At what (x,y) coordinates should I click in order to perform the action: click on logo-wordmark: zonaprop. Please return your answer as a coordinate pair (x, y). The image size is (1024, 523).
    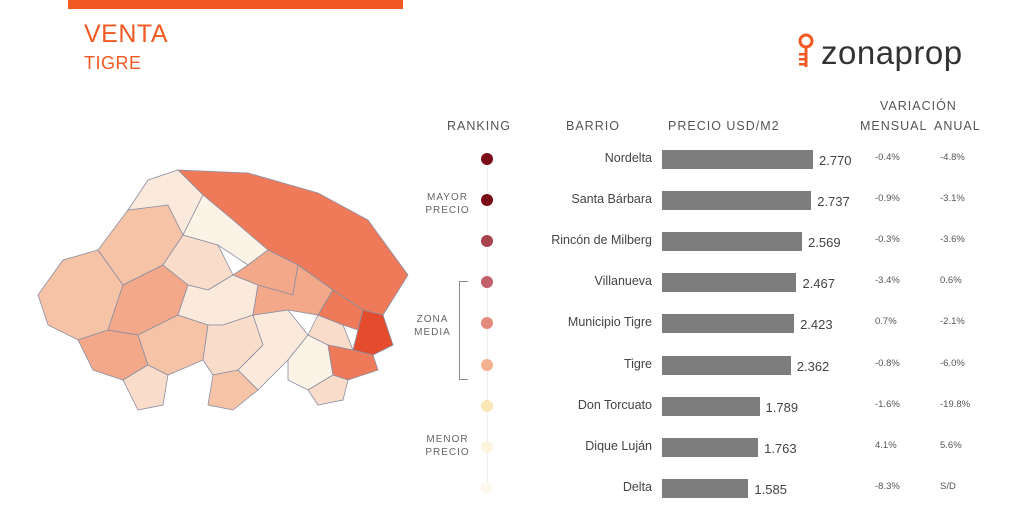
    Looking at the image, I should click on (892, 52).